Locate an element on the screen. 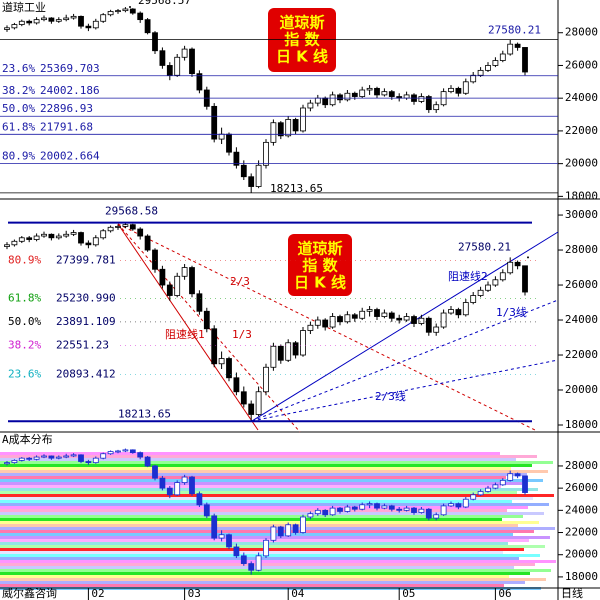 The image size is (600, 600). fib-pct: 50.0% is located at coordinates (18, 108).